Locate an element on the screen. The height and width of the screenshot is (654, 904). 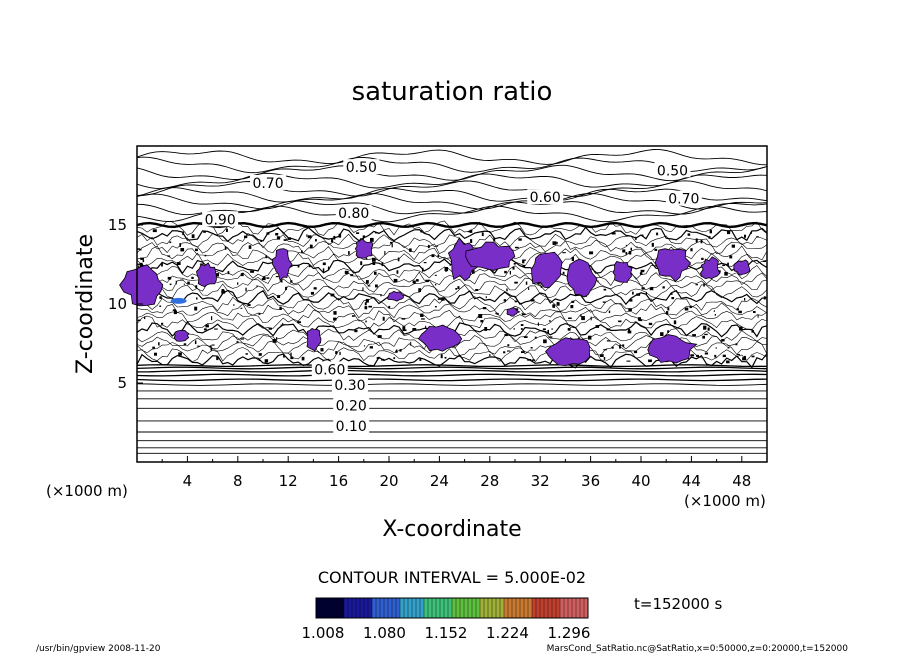
y-tick-label: 5 is located at coordinates (122, 383).